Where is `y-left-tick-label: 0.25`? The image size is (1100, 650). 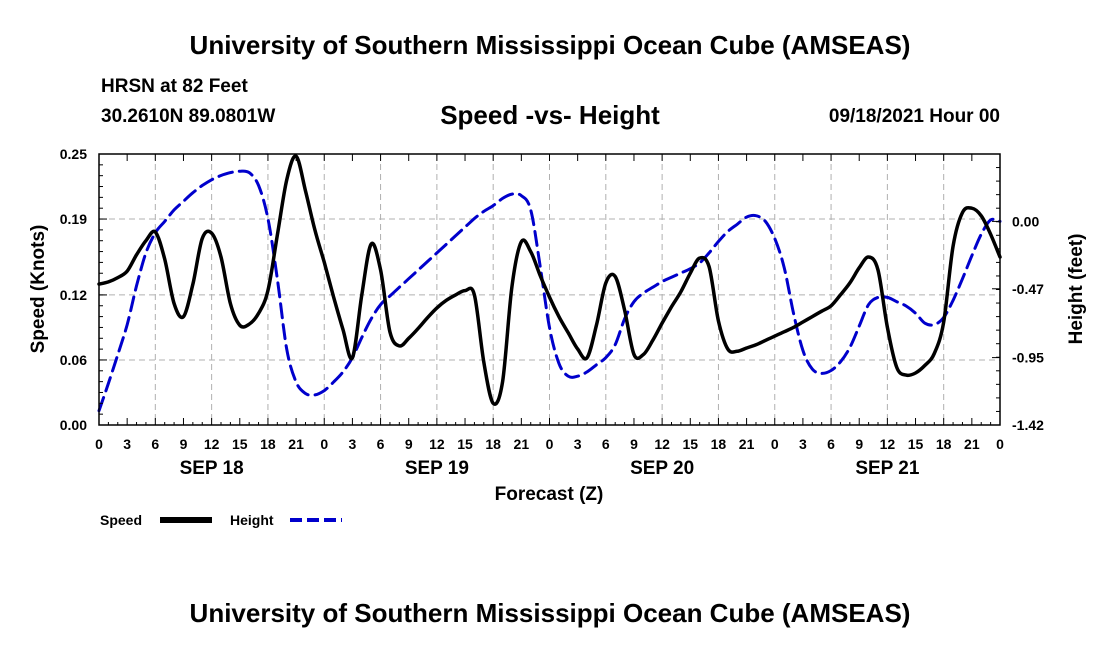
y-left-tick-label: 0.25 is located at coordinates (73, 154).